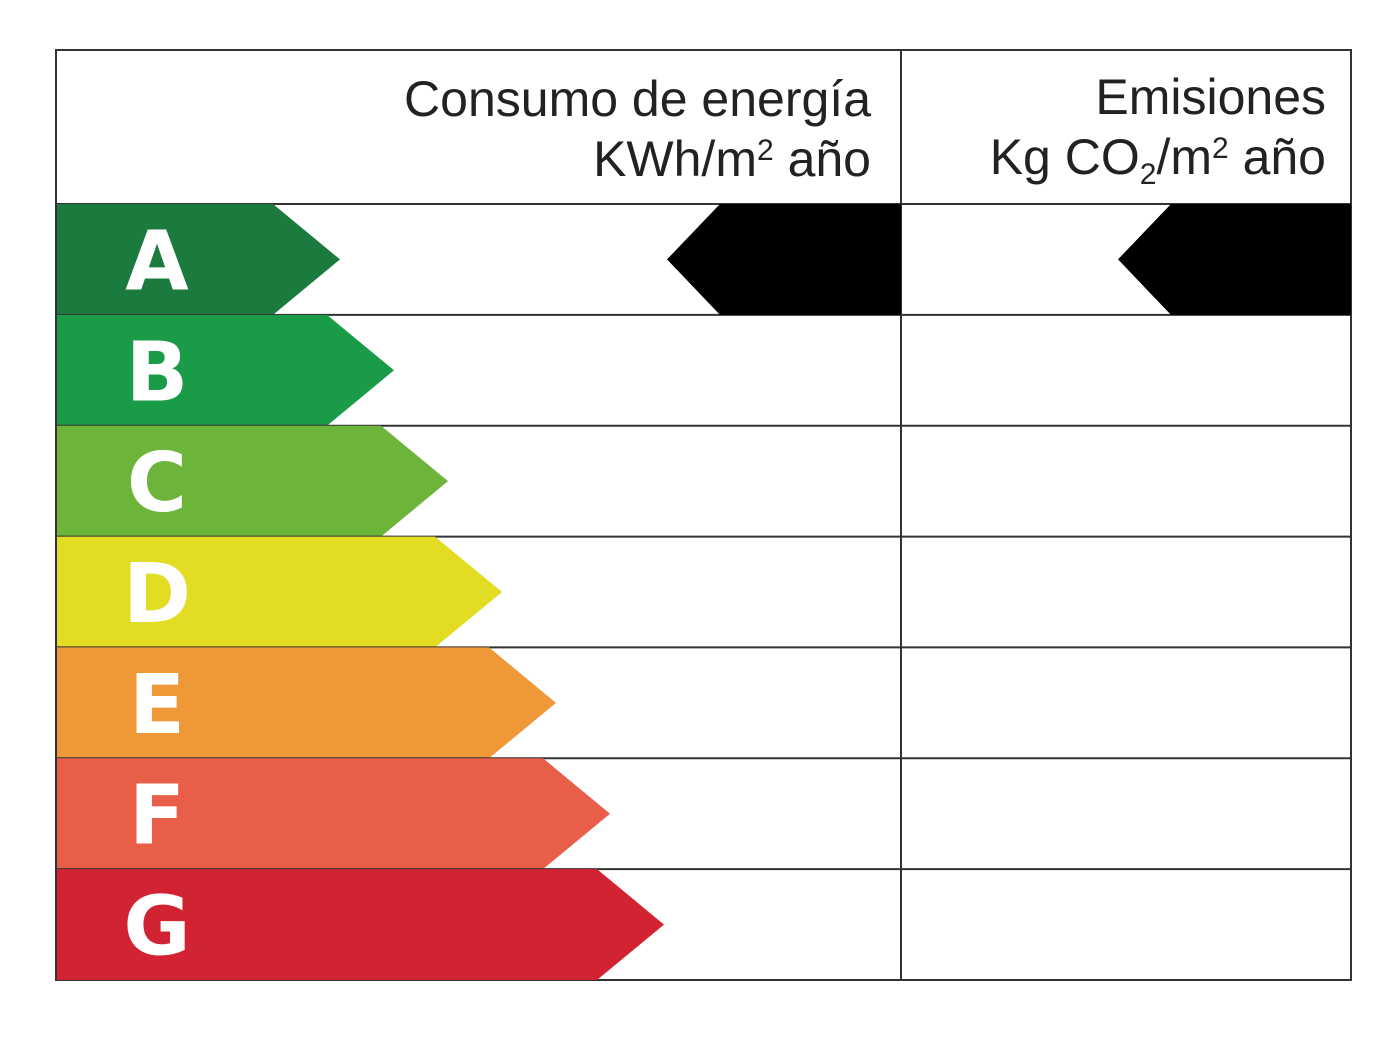  Describe the element at coordinates (1234, 259) in the screenshot. I see `emissions-rating-indicator` at that location.